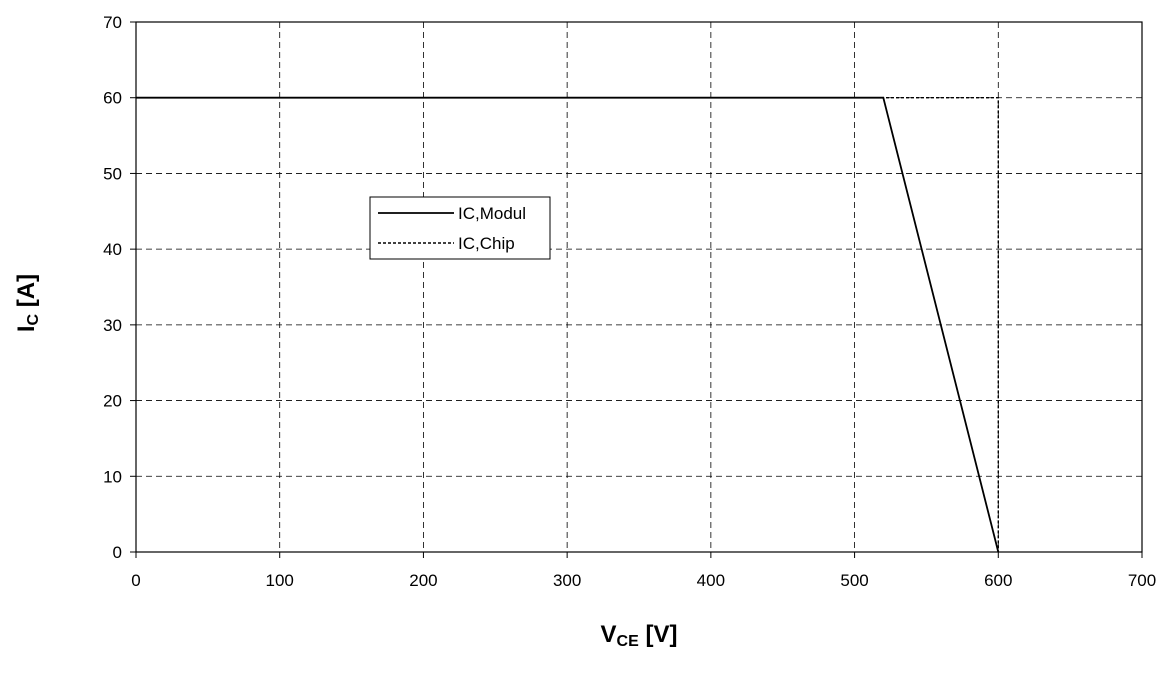  Describe the element at coordinates (280, 580) in the screenshot. I see `x-tick-label: 100` at that location.